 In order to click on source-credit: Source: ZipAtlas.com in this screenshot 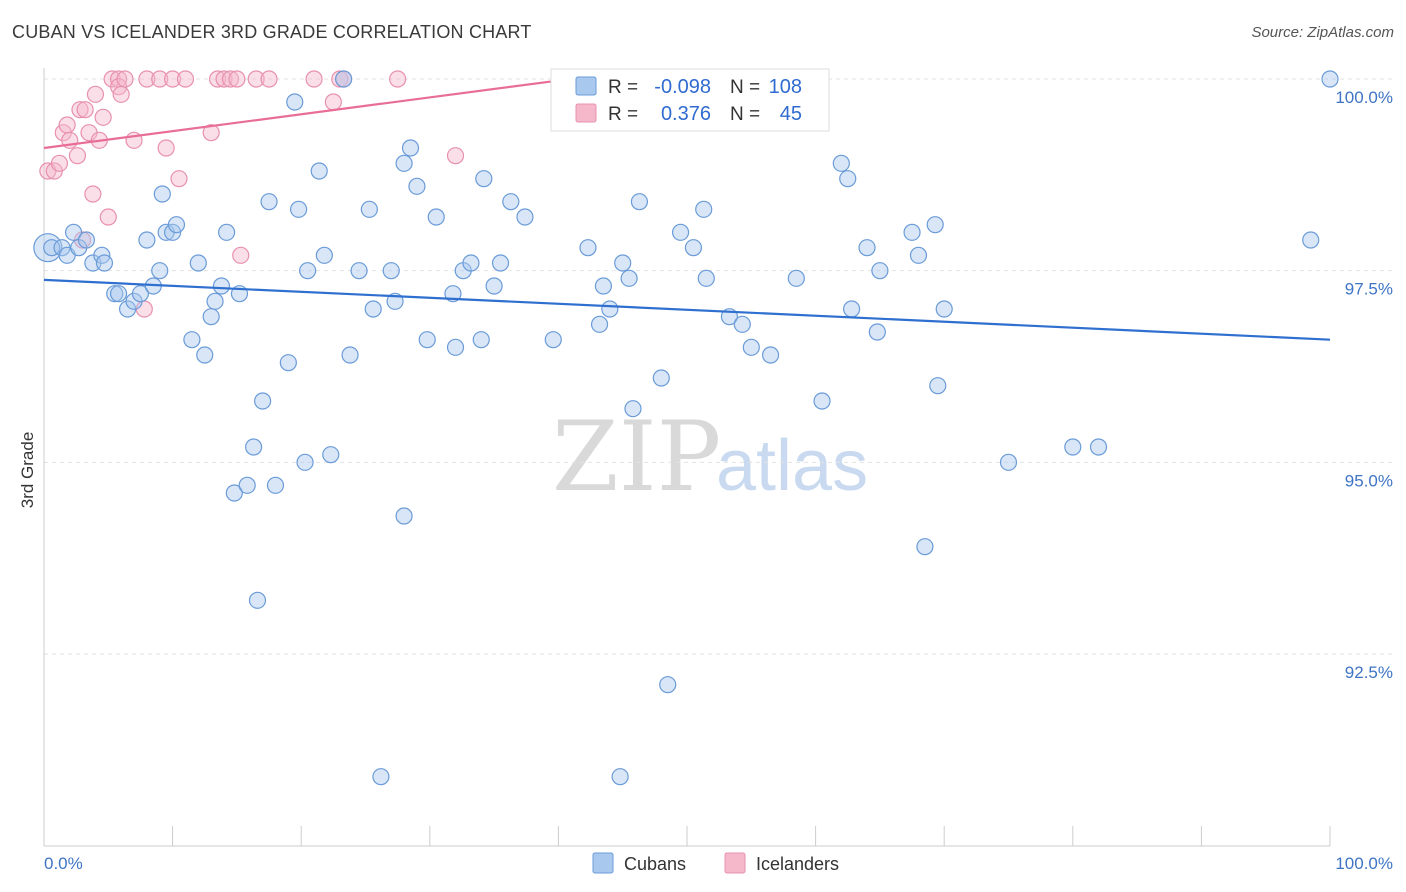, I will do `click(1322, 32)`.